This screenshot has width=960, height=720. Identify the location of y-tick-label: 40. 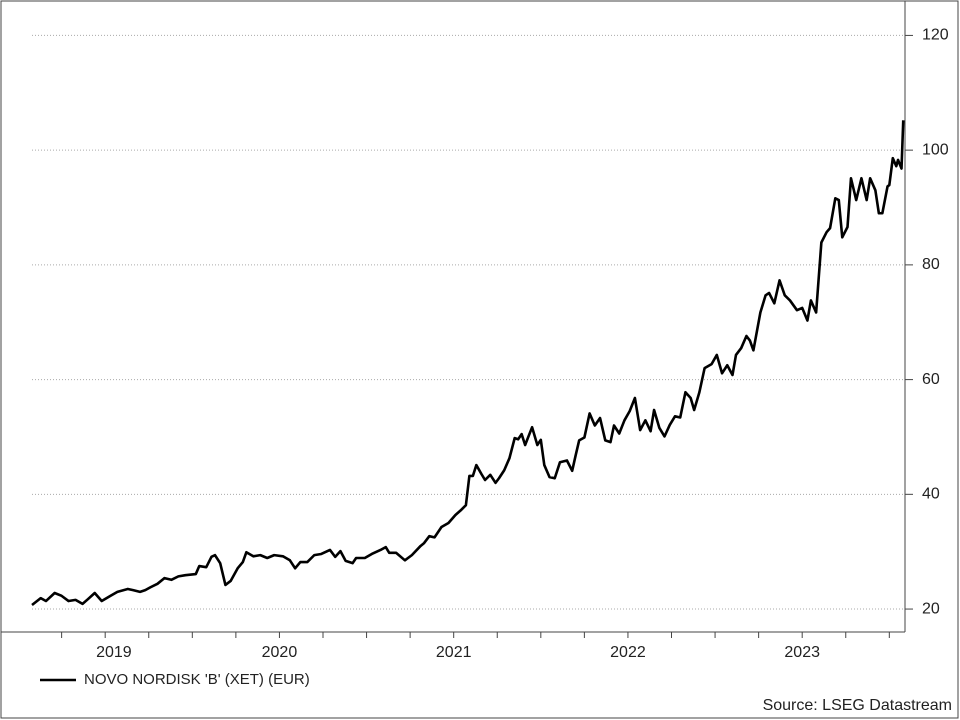
(931, 494).